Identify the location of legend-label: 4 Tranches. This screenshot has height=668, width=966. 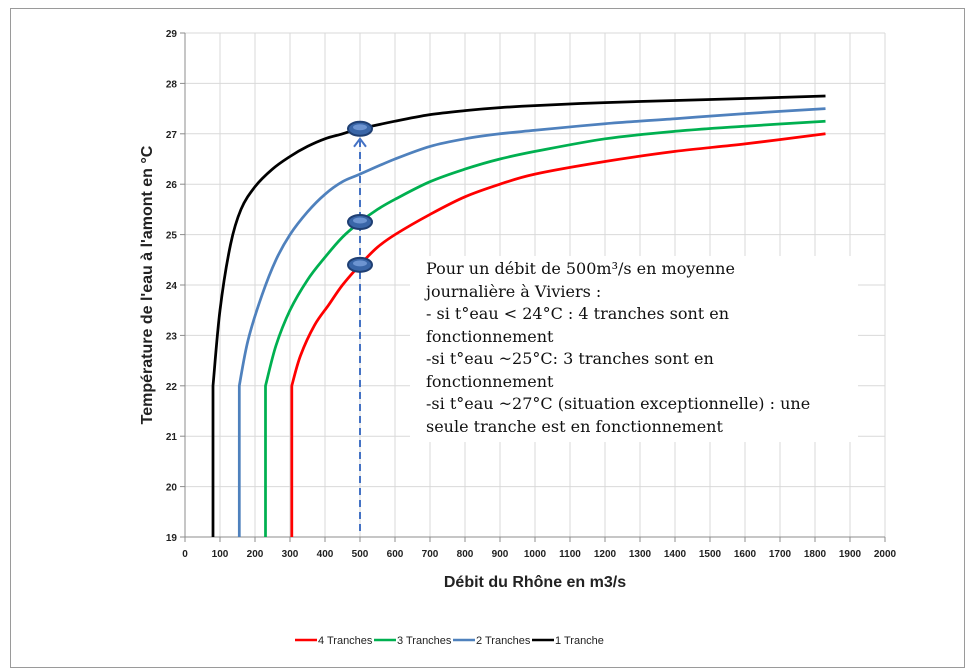
(345, 641).